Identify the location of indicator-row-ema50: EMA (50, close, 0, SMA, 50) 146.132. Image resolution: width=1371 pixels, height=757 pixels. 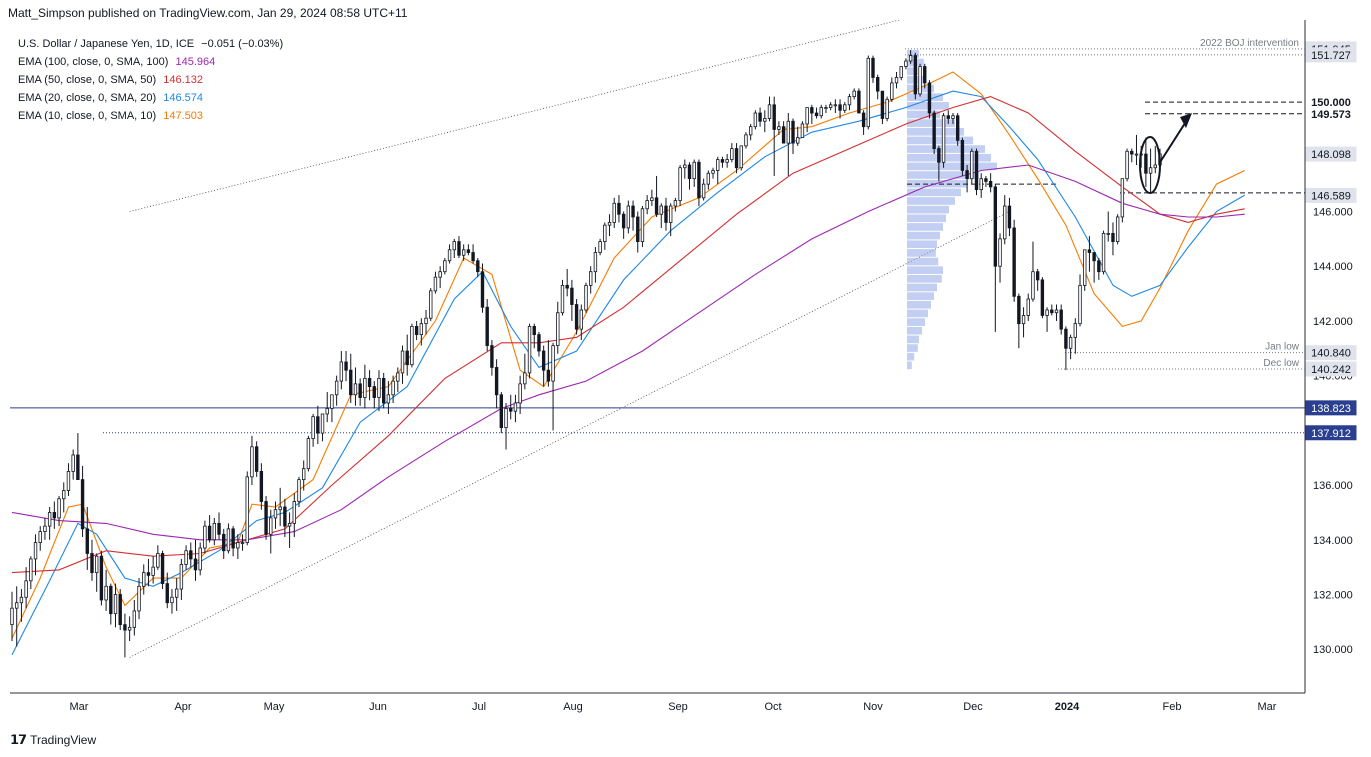
(150, 80).